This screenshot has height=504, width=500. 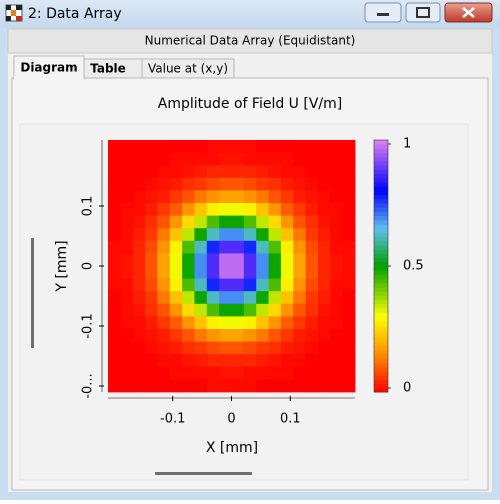 What do you see at coordinates (14, 13) in the screenshot?
I see `app-icon` at bounding box center [14, 13].